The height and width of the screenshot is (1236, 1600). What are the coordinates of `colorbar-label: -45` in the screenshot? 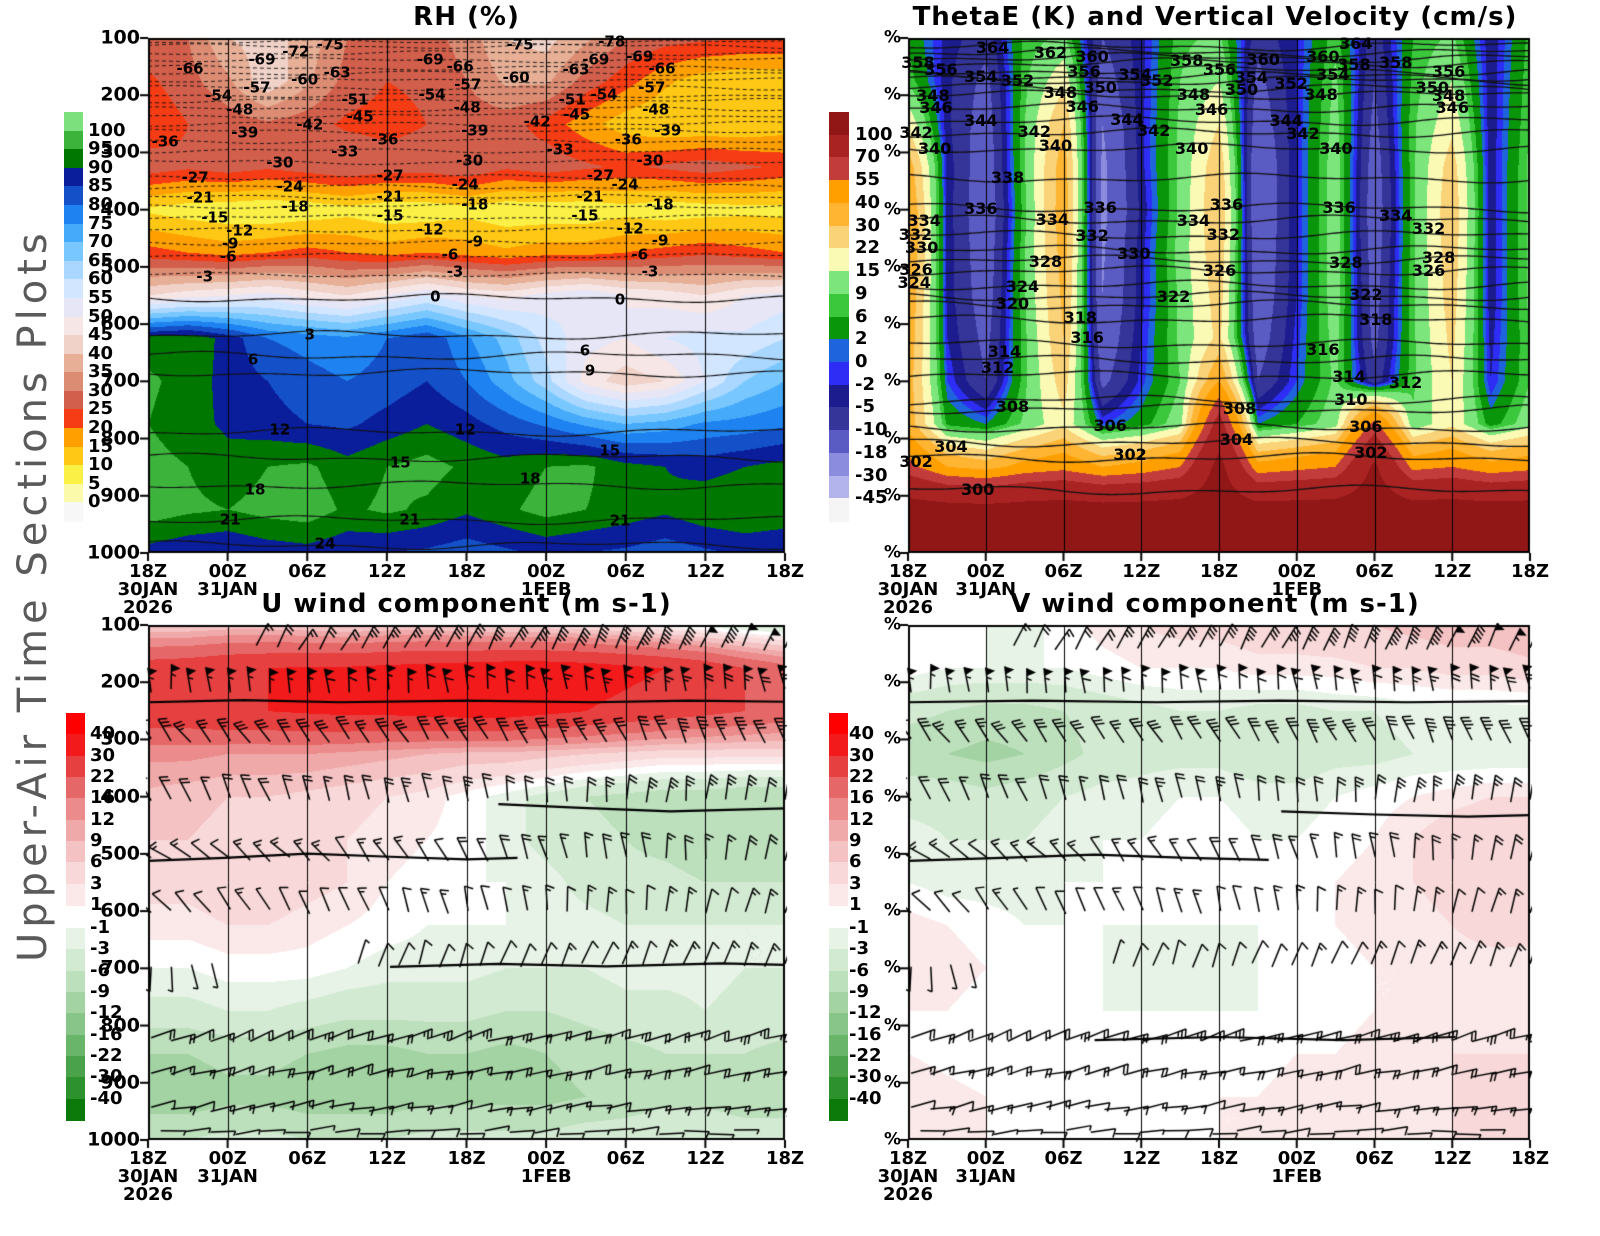 It's located at (871, 498).